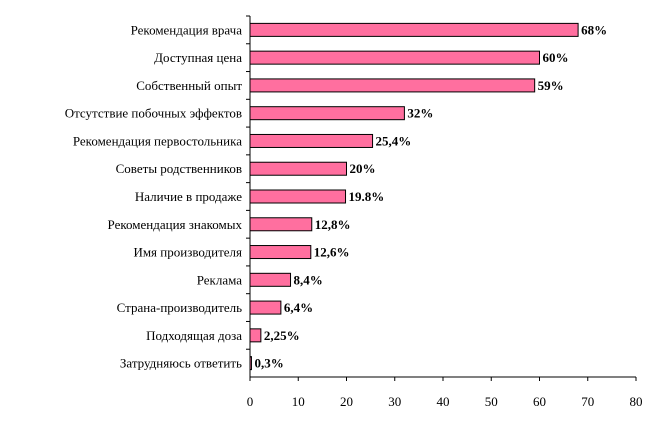 Image resolution: width=662 pixels, height=433 pixels. Describe the element at coordinates (179, 307) in the screenshot. I see `category-label: Страна-производитель` at that location.